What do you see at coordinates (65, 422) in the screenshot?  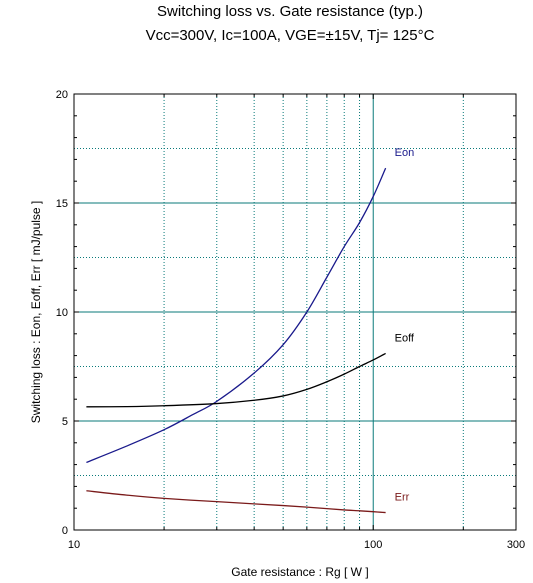 I see `y-tick-label: 5` at bounding box center [65, 422].